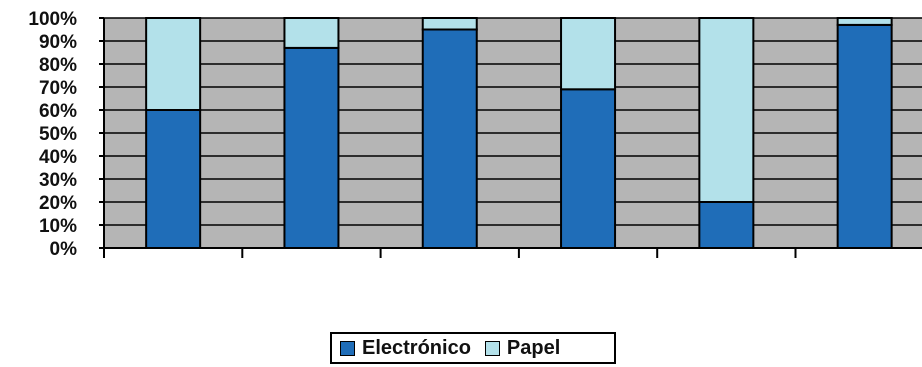  Describe the element at coordinates (58, 65) in the screenshot. I see `y-tick-label: 80%` at that location.